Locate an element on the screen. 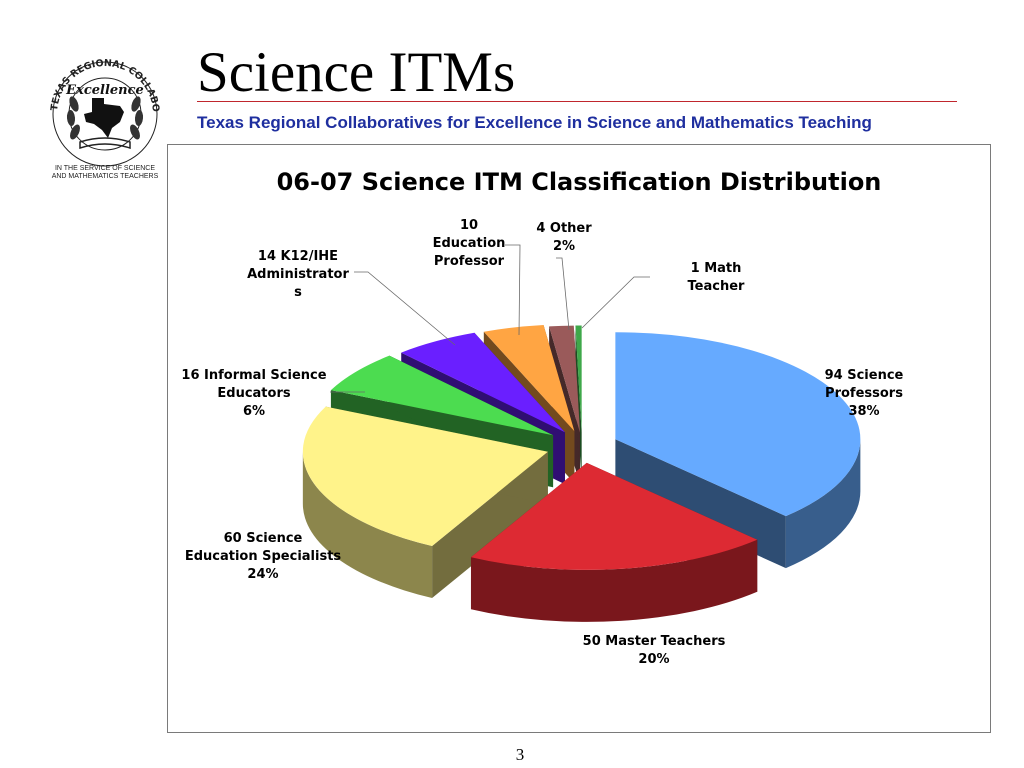 The height and width of the screenshot is (768, 1024). book-icon is located at coordinates (105, 143).